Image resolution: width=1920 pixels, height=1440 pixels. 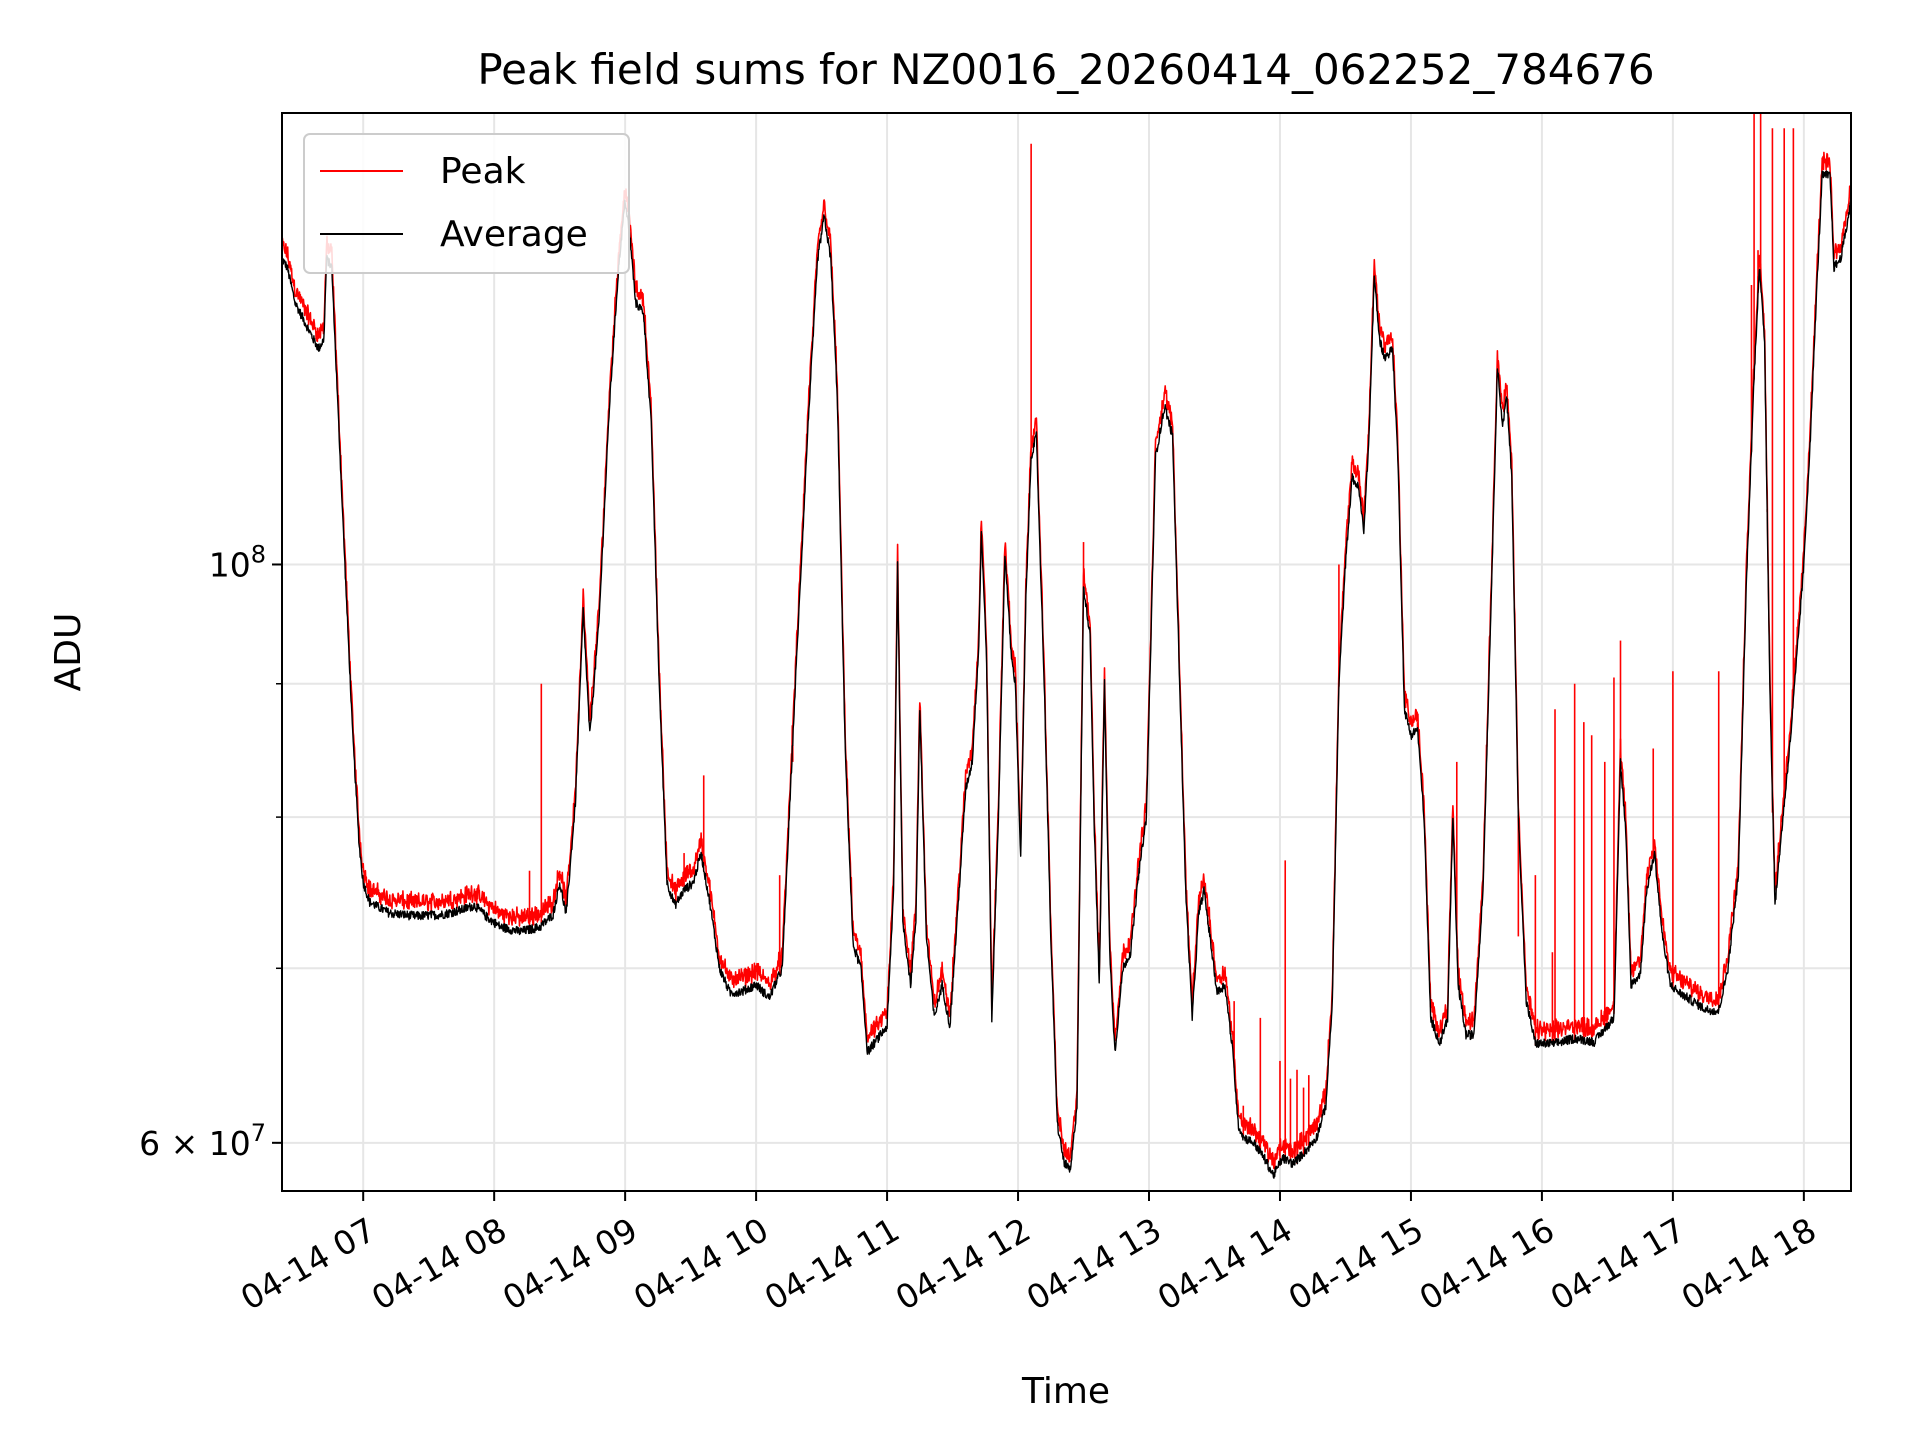 What do you see at coordinates (514, 234) in the screenshot?
I see `legend-average-label: Average` at bounding box center [514, 234].